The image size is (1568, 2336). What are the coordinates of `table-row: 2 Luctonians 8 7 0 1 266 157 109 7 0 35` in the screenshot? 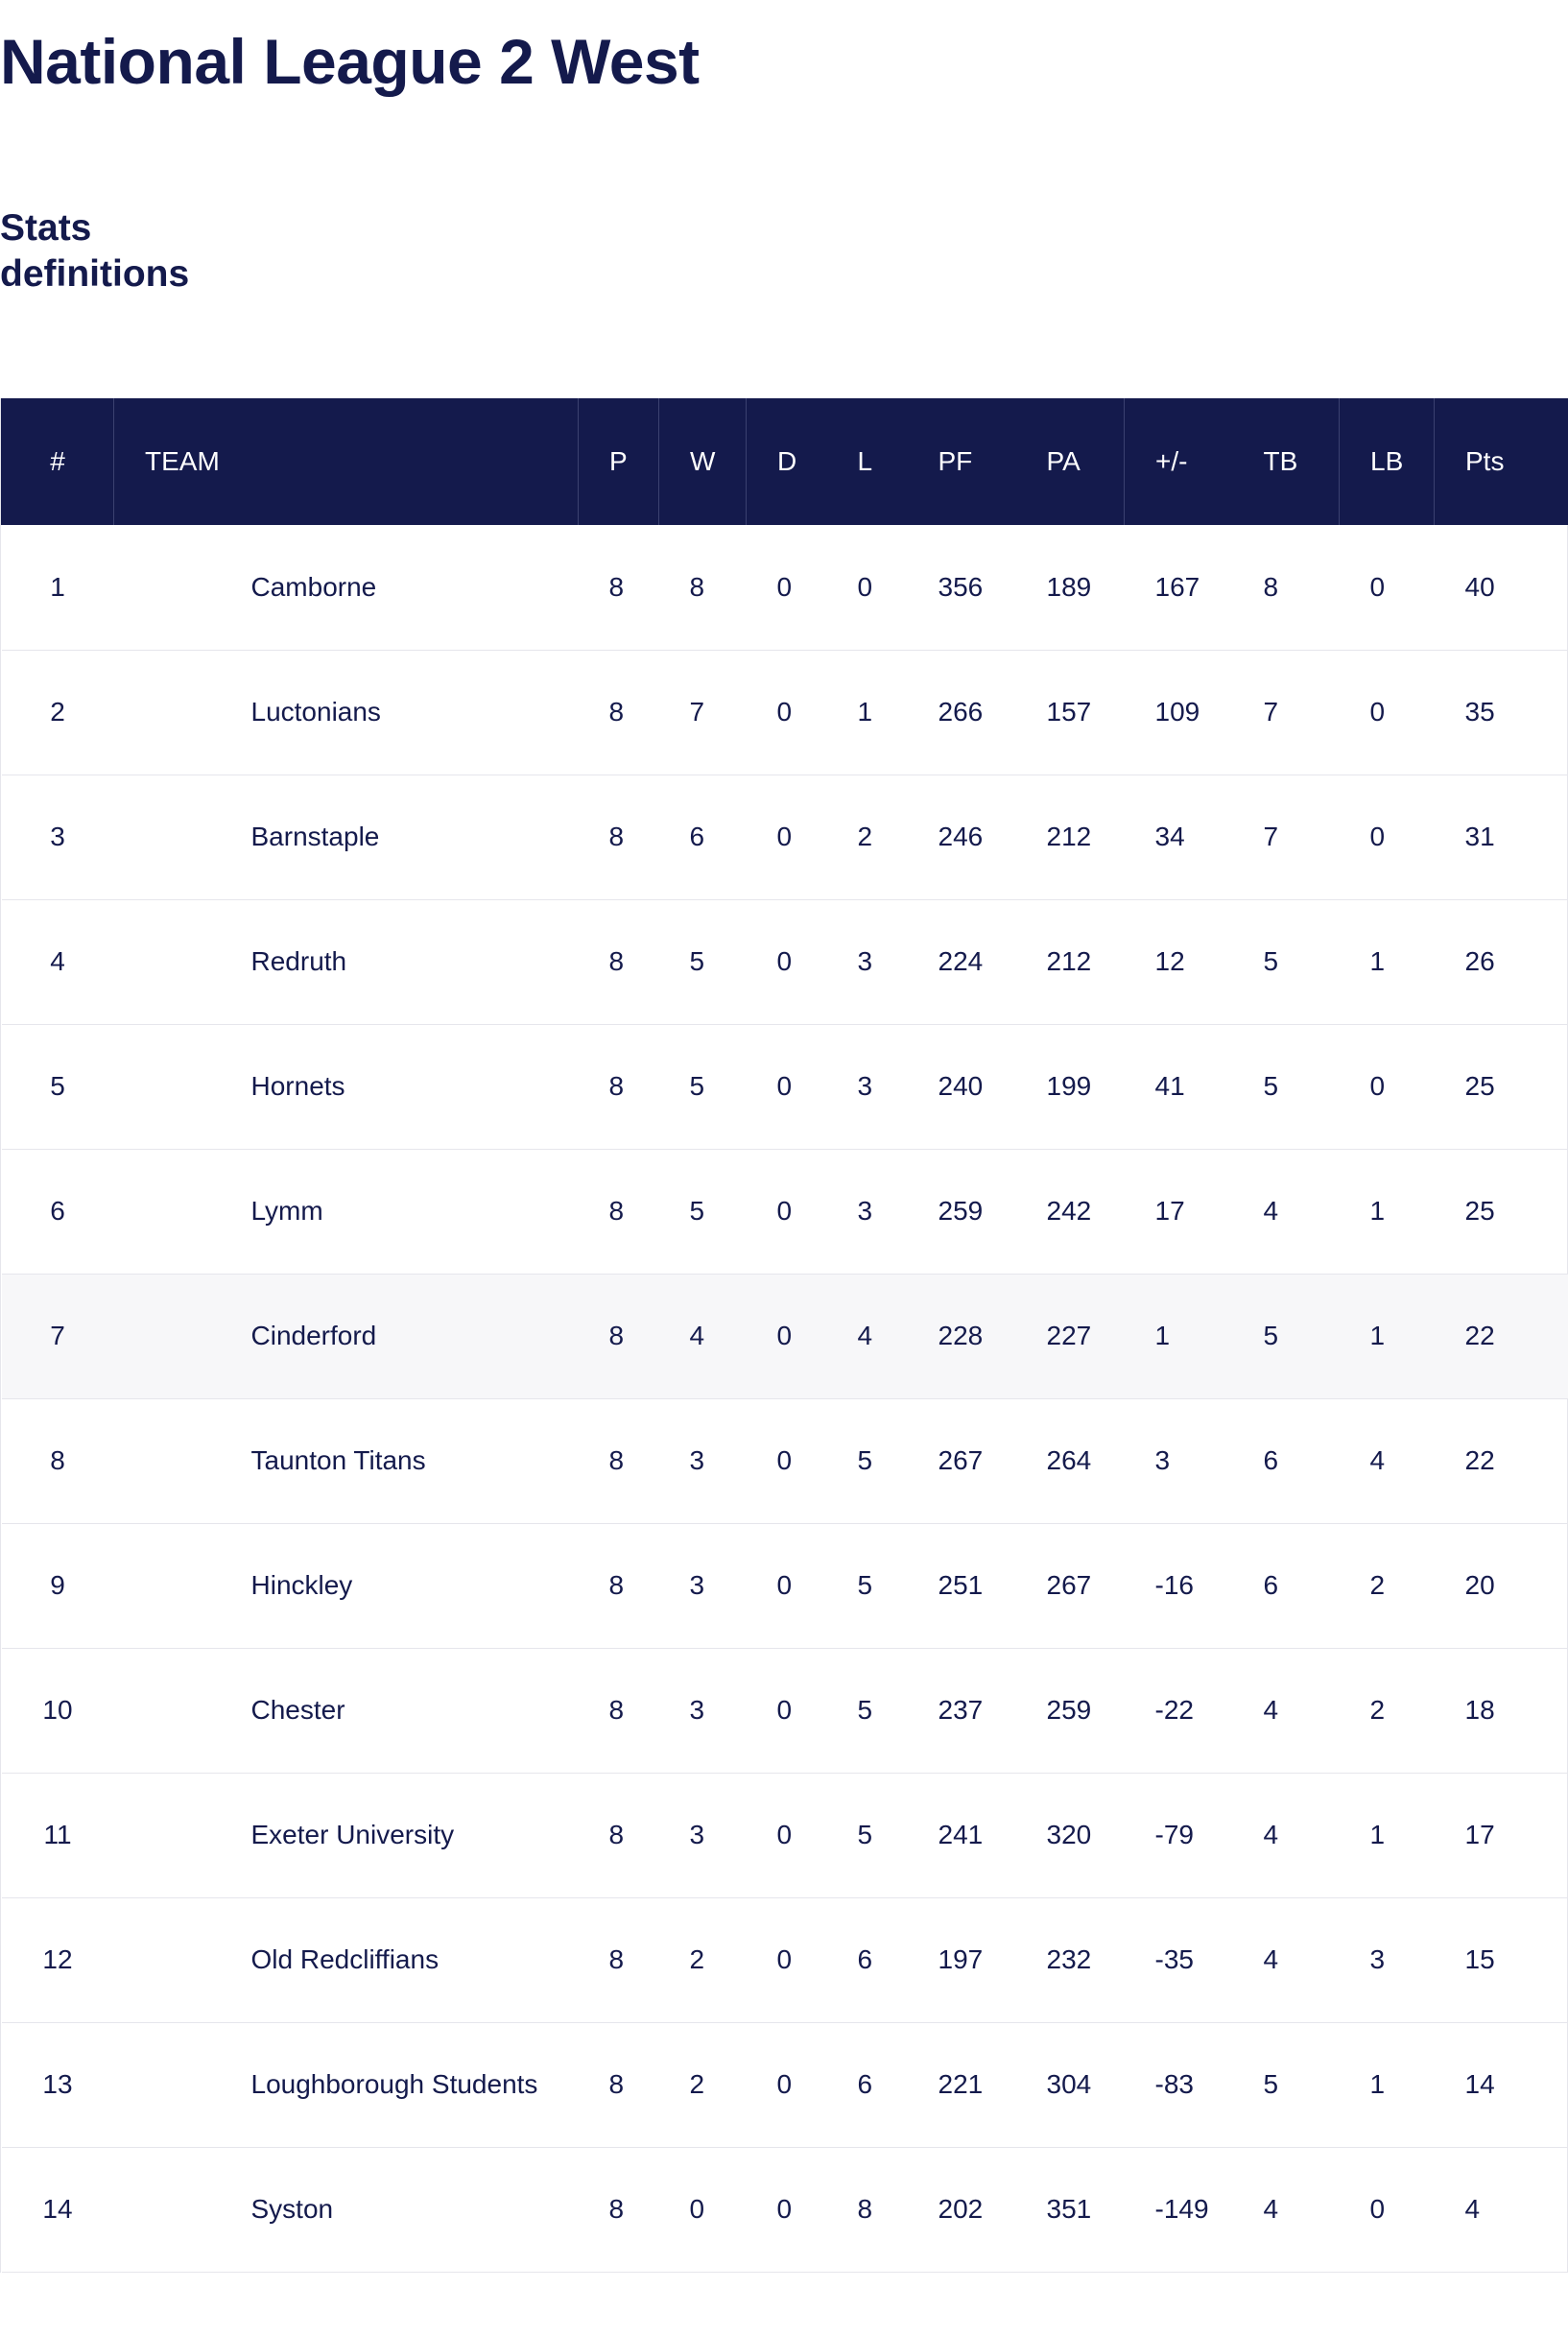 It's located at (784, 712).